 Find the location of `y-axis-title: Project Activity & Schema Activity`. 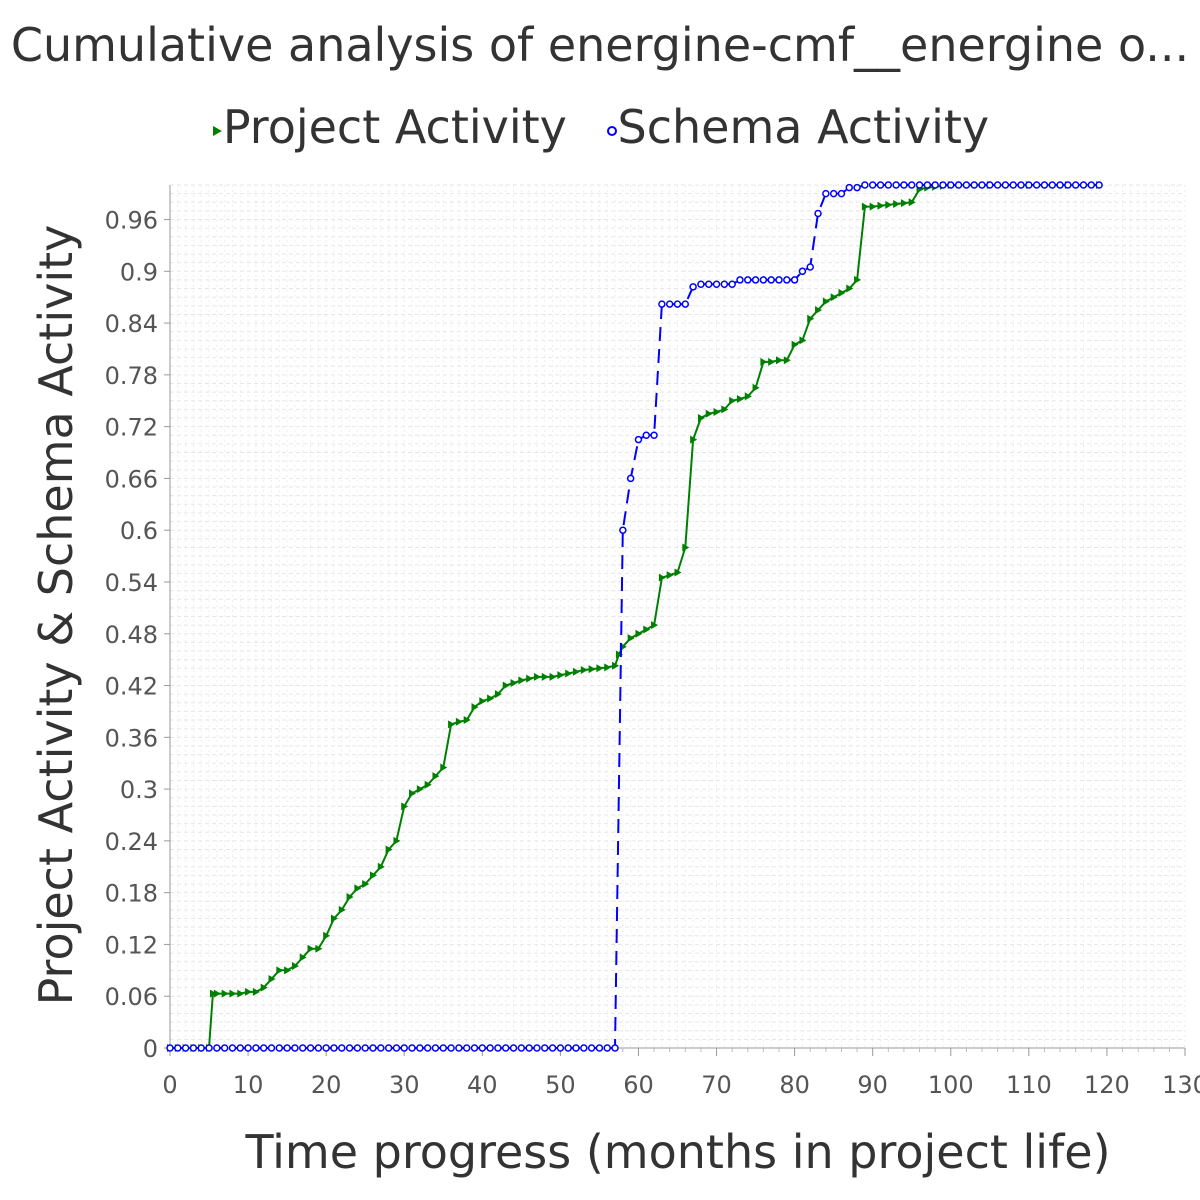

y-axis-title: Project Activity & Schema Activity is located at coordinates (56, 615).